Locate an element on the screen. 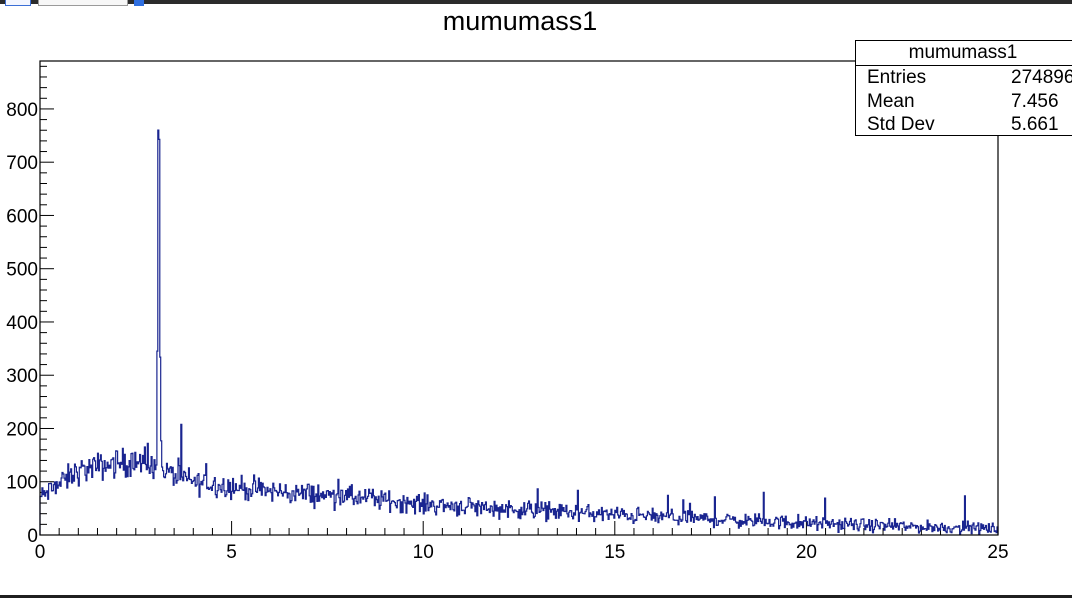  x-tick-label: 10 is located at coordinates (423, 552).